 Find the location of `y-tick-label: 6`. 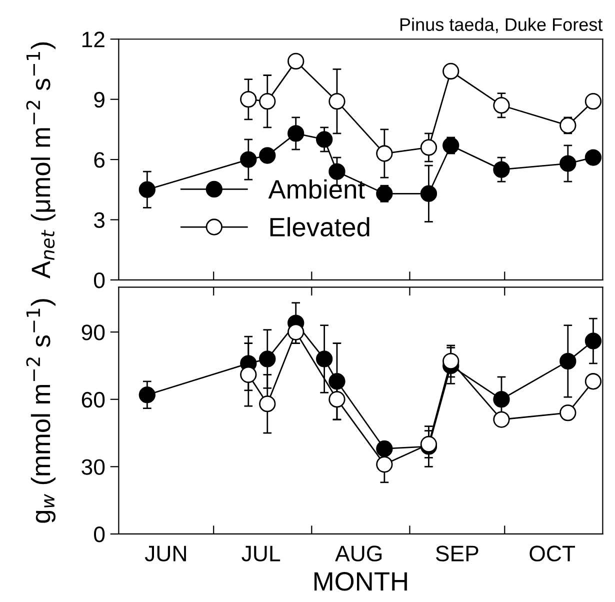

y-tick-label: 6 is located at coordinates (99, 160).